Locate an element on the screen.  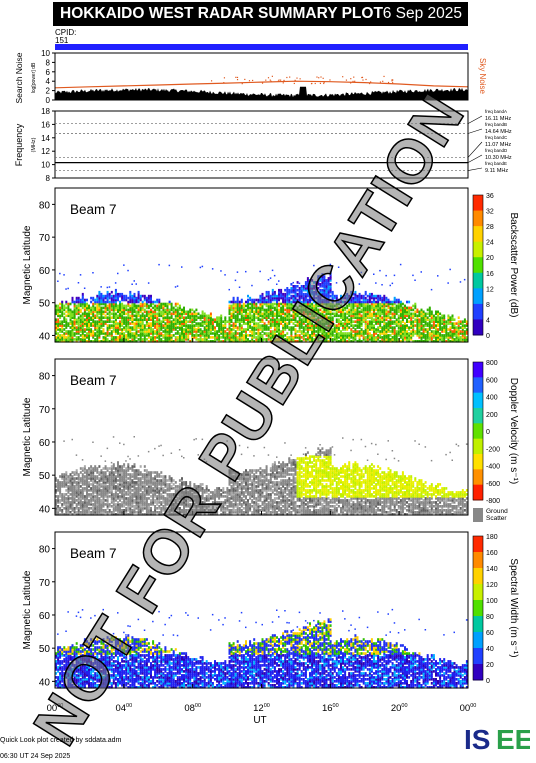
colorbar-tick-label: 16 is located at coordinates (490, 274).